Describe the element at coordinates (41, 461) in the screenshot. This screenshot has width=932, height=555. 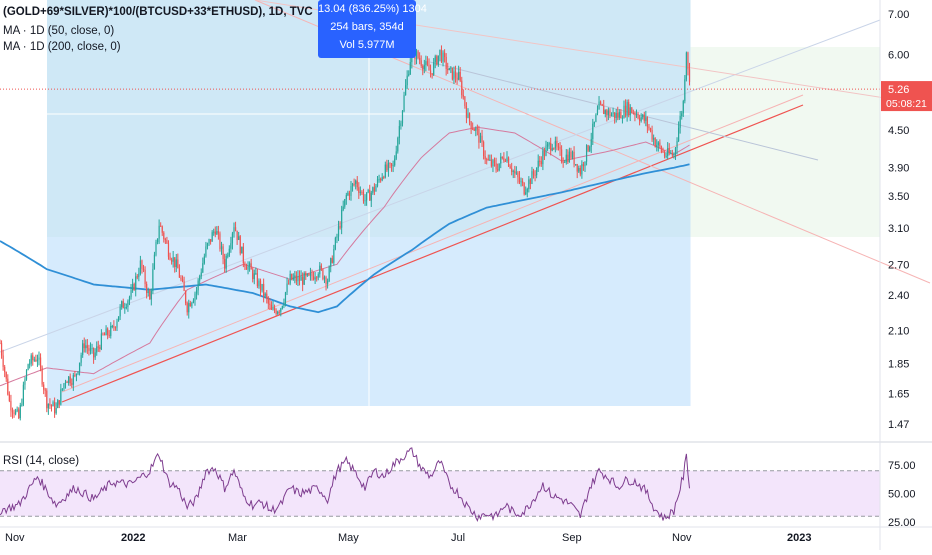
I see `rsi-legend: RSI (14, close)` at that location.